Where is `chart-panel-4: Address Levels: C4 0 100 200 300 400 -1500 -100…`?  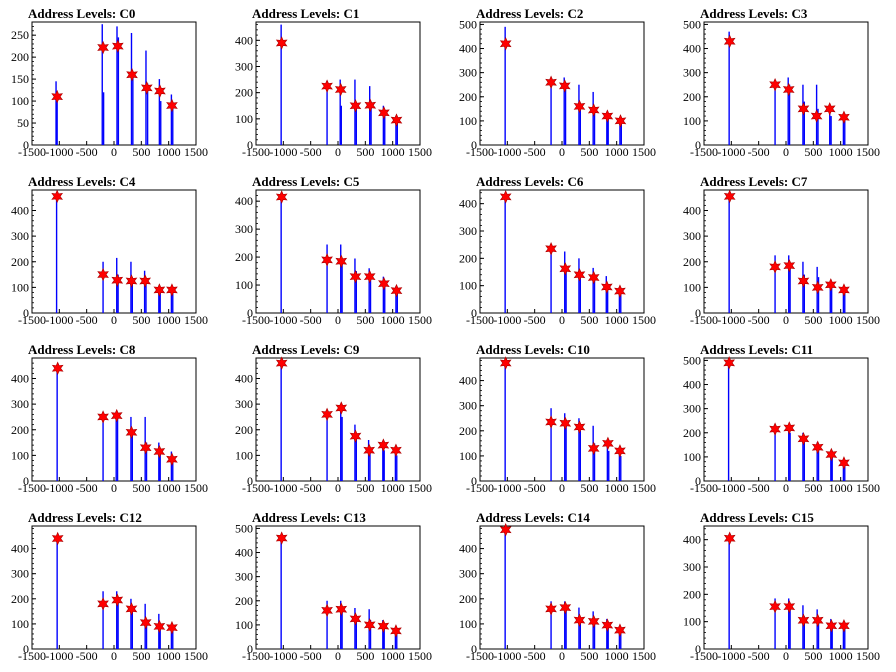
chart-panel-4: Address Levels: C4 0 100 200 300 400 -1500 -100… is located at coordinates (112, 252).